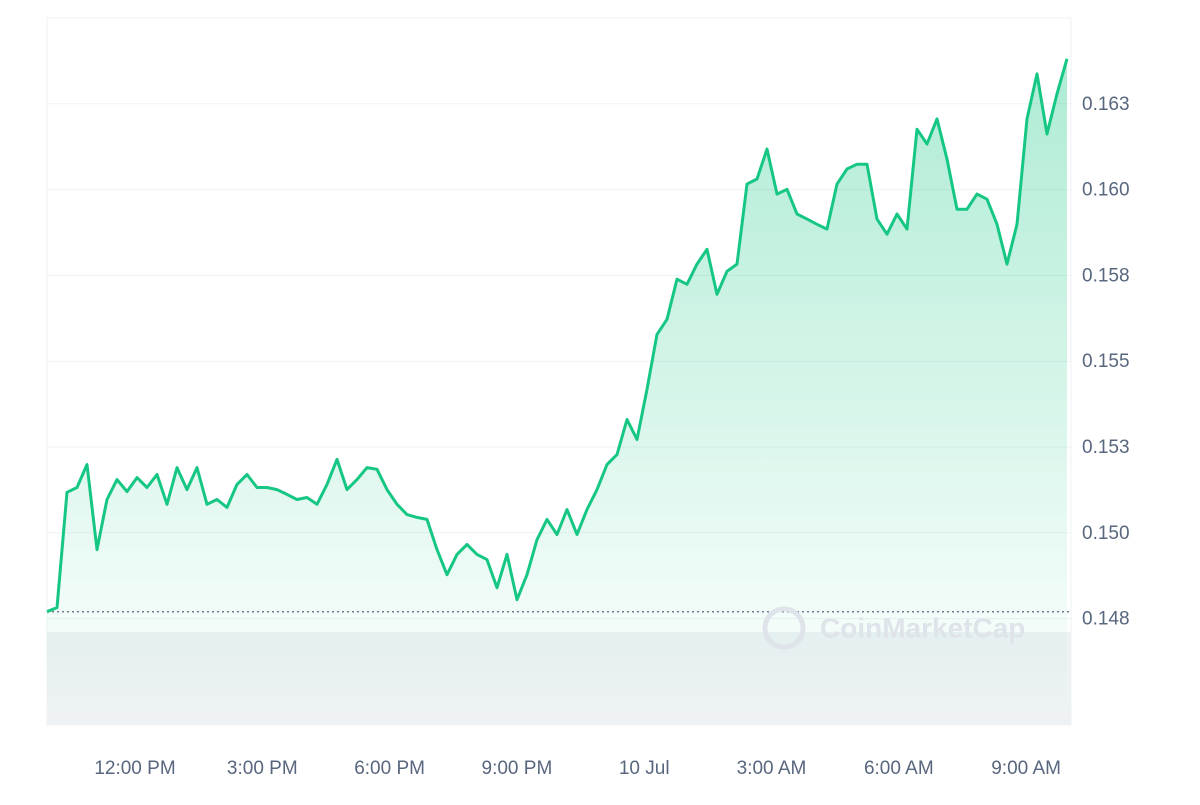 Image resolution: width=1200 pixels, height=805 pixels. What do you see at coordinates (1106, 190) in the screenshot?
I see `y-tick-label: 0.160` at bounding box center [1106, 190].